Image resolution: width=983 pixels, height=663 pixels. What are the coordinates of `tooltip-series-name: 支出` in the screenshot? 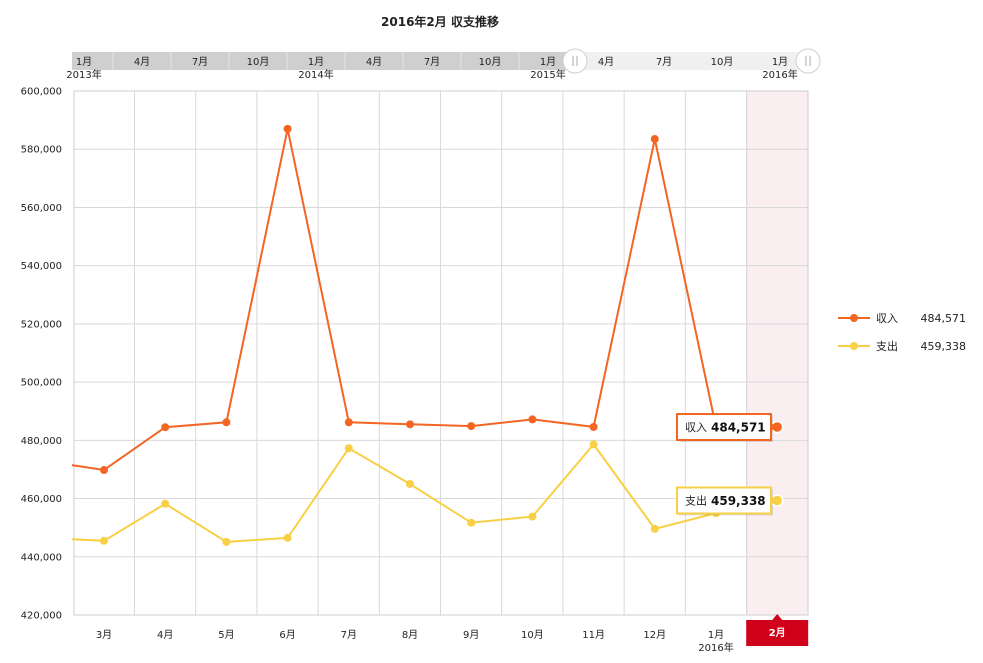 It's located at (696, 500).